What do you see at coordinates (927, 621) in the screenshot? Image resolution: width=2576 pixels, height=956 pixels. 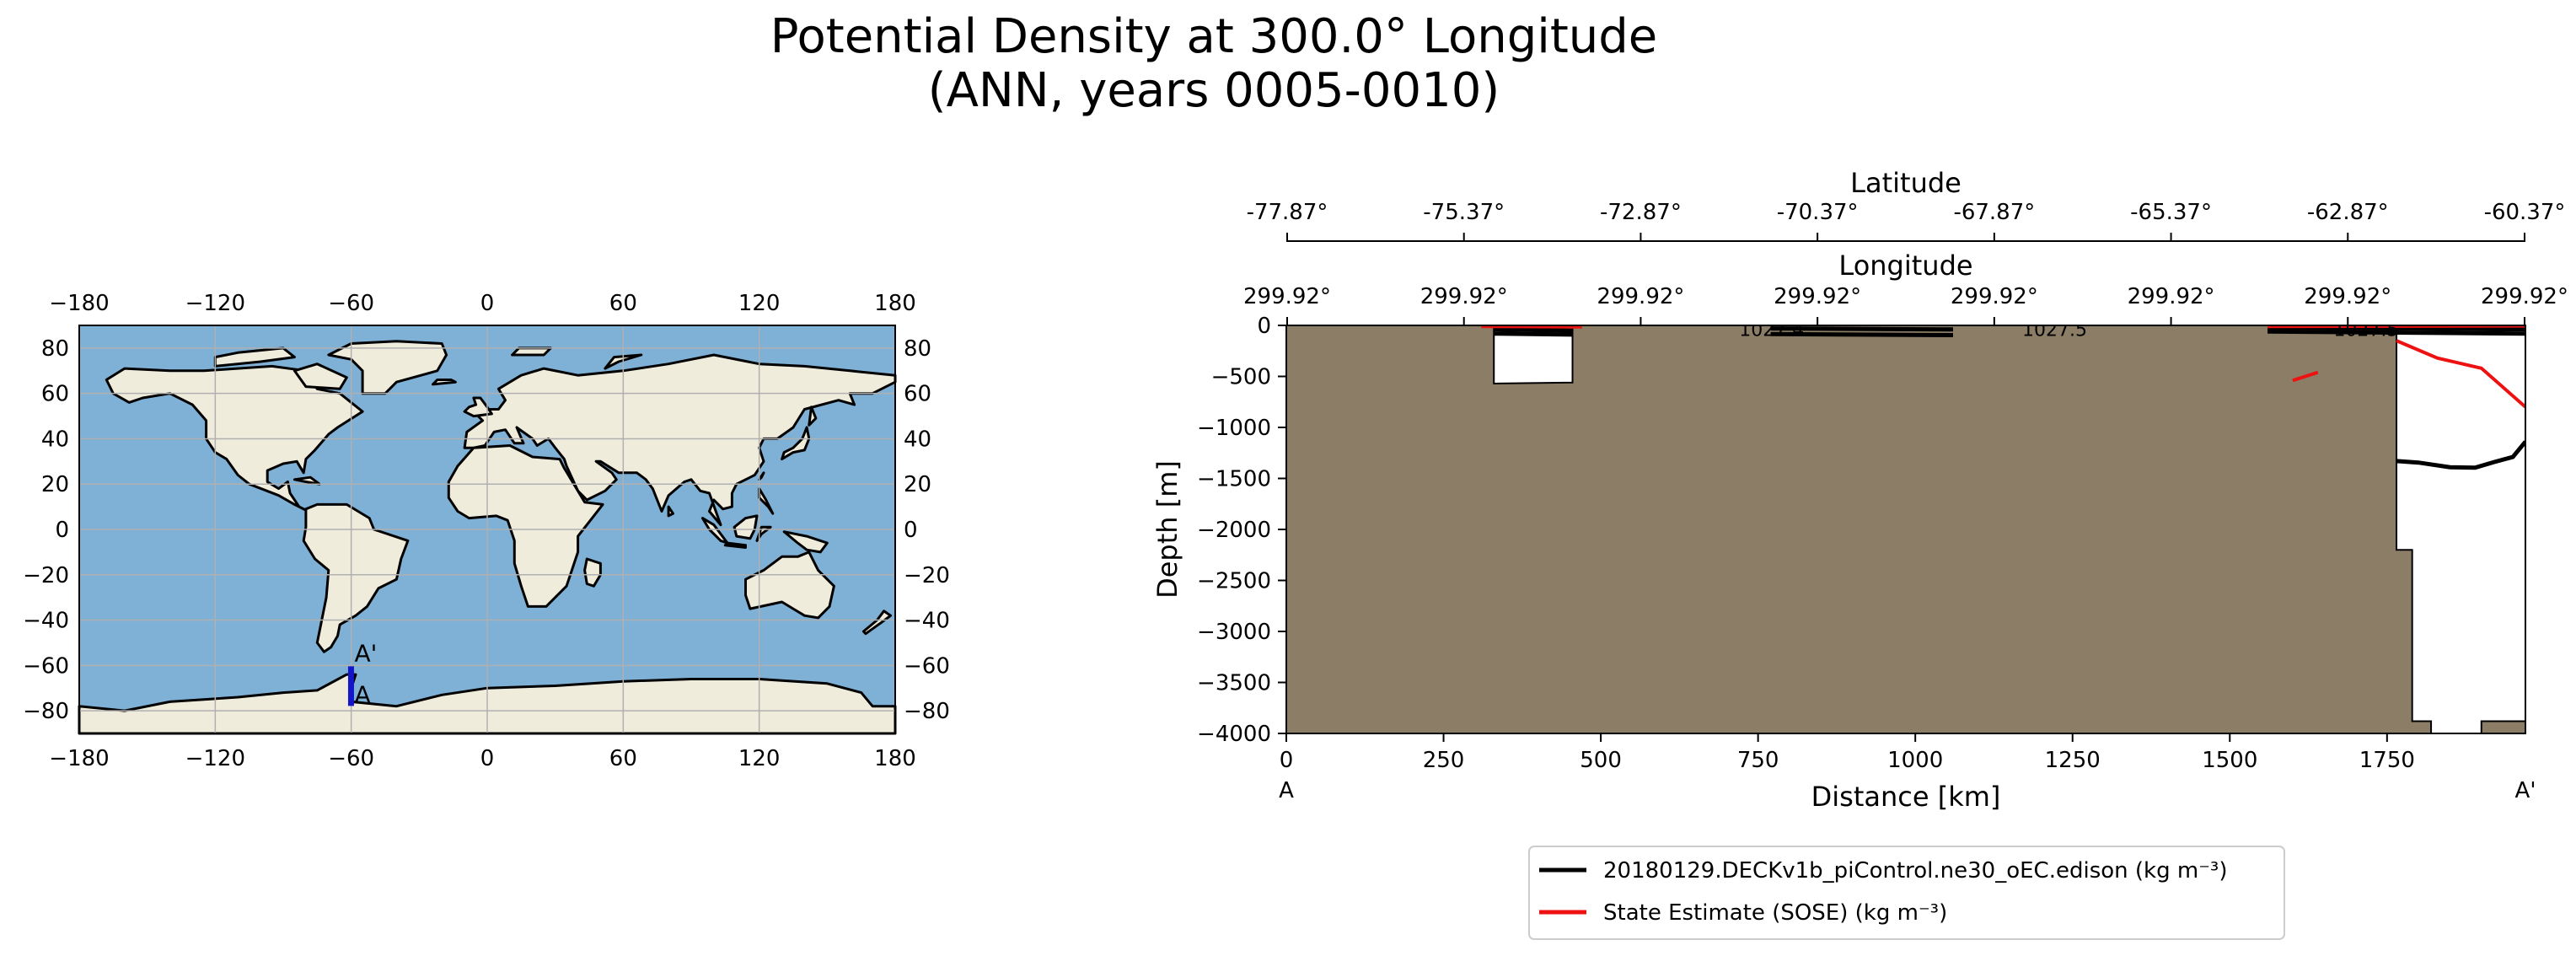 I see `map-right-tick-label: −40` at bounding box center [927, 621].